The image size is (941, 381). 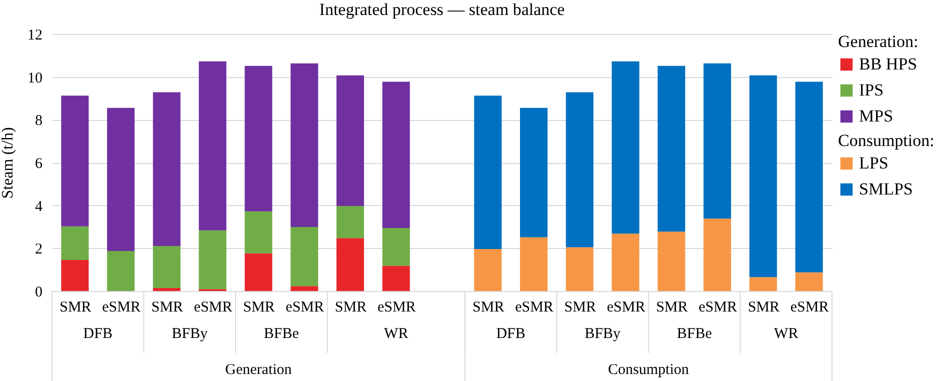 I want to click on y-tick-label: 0, so click(x=38, y=292).